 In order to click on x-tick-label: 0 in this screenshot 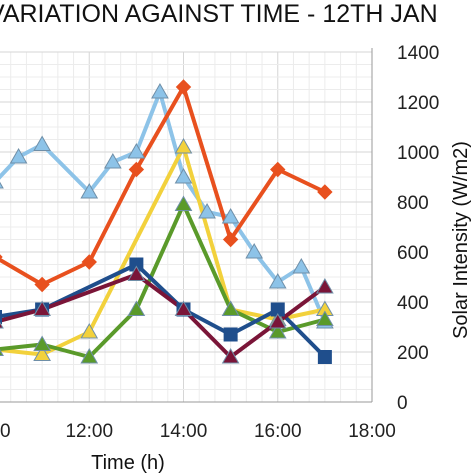, I will do `click(5, 431)`.